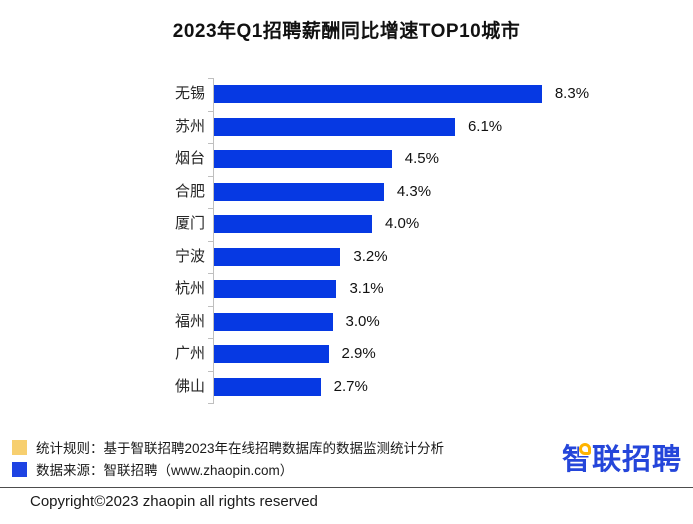  Describe the element at coordinates (358, 353) in the screenshot. I see `value-label: 2.9%` at that location.